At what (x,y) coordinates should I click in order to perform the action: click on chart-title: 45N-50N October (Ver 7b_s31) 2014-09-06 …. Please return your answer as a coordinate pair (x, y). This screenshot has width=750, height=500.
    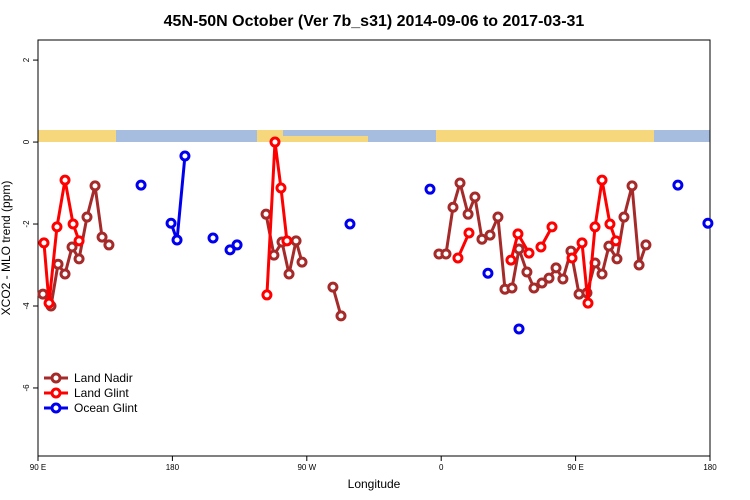
    Looking at the image, I should click on (374, 21).